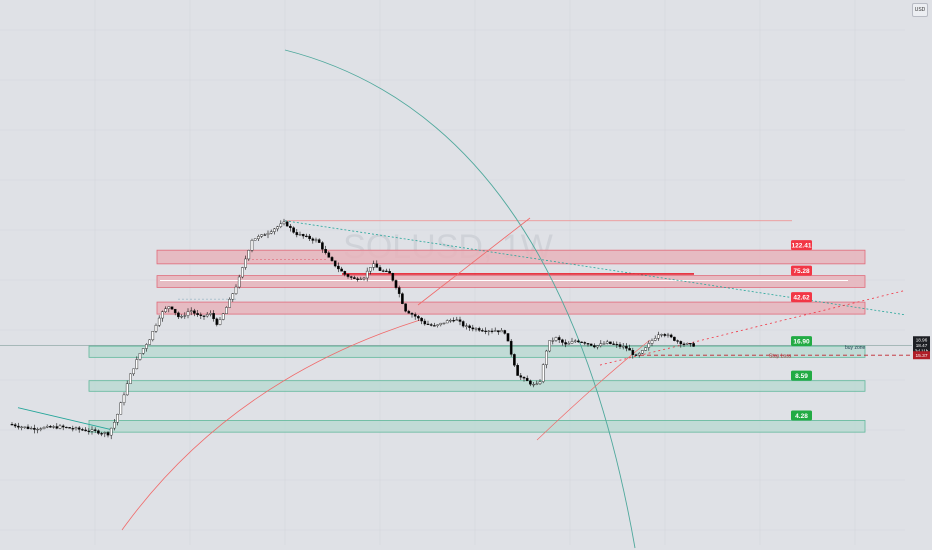 The width and height of the screenshot is (932, 550). I want to click on current-price-badge, so click(921, 345).